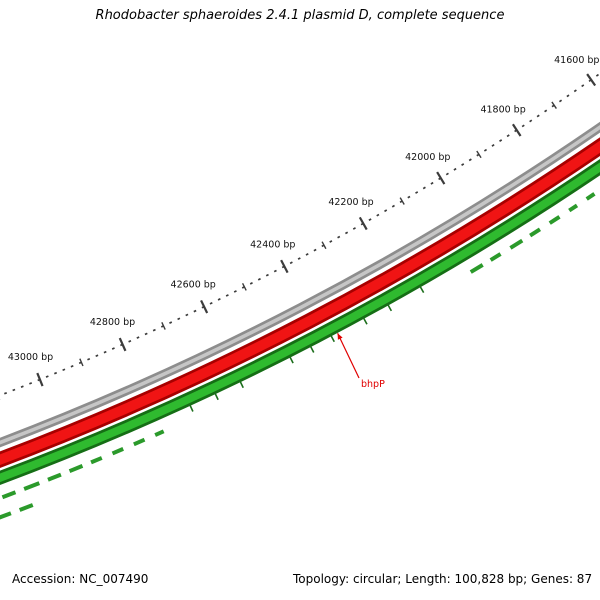  What do you see at coordinates (361, 361) in the screenshot?
I see `feature-annotation: bhpP` at bounding box center [361, 361].